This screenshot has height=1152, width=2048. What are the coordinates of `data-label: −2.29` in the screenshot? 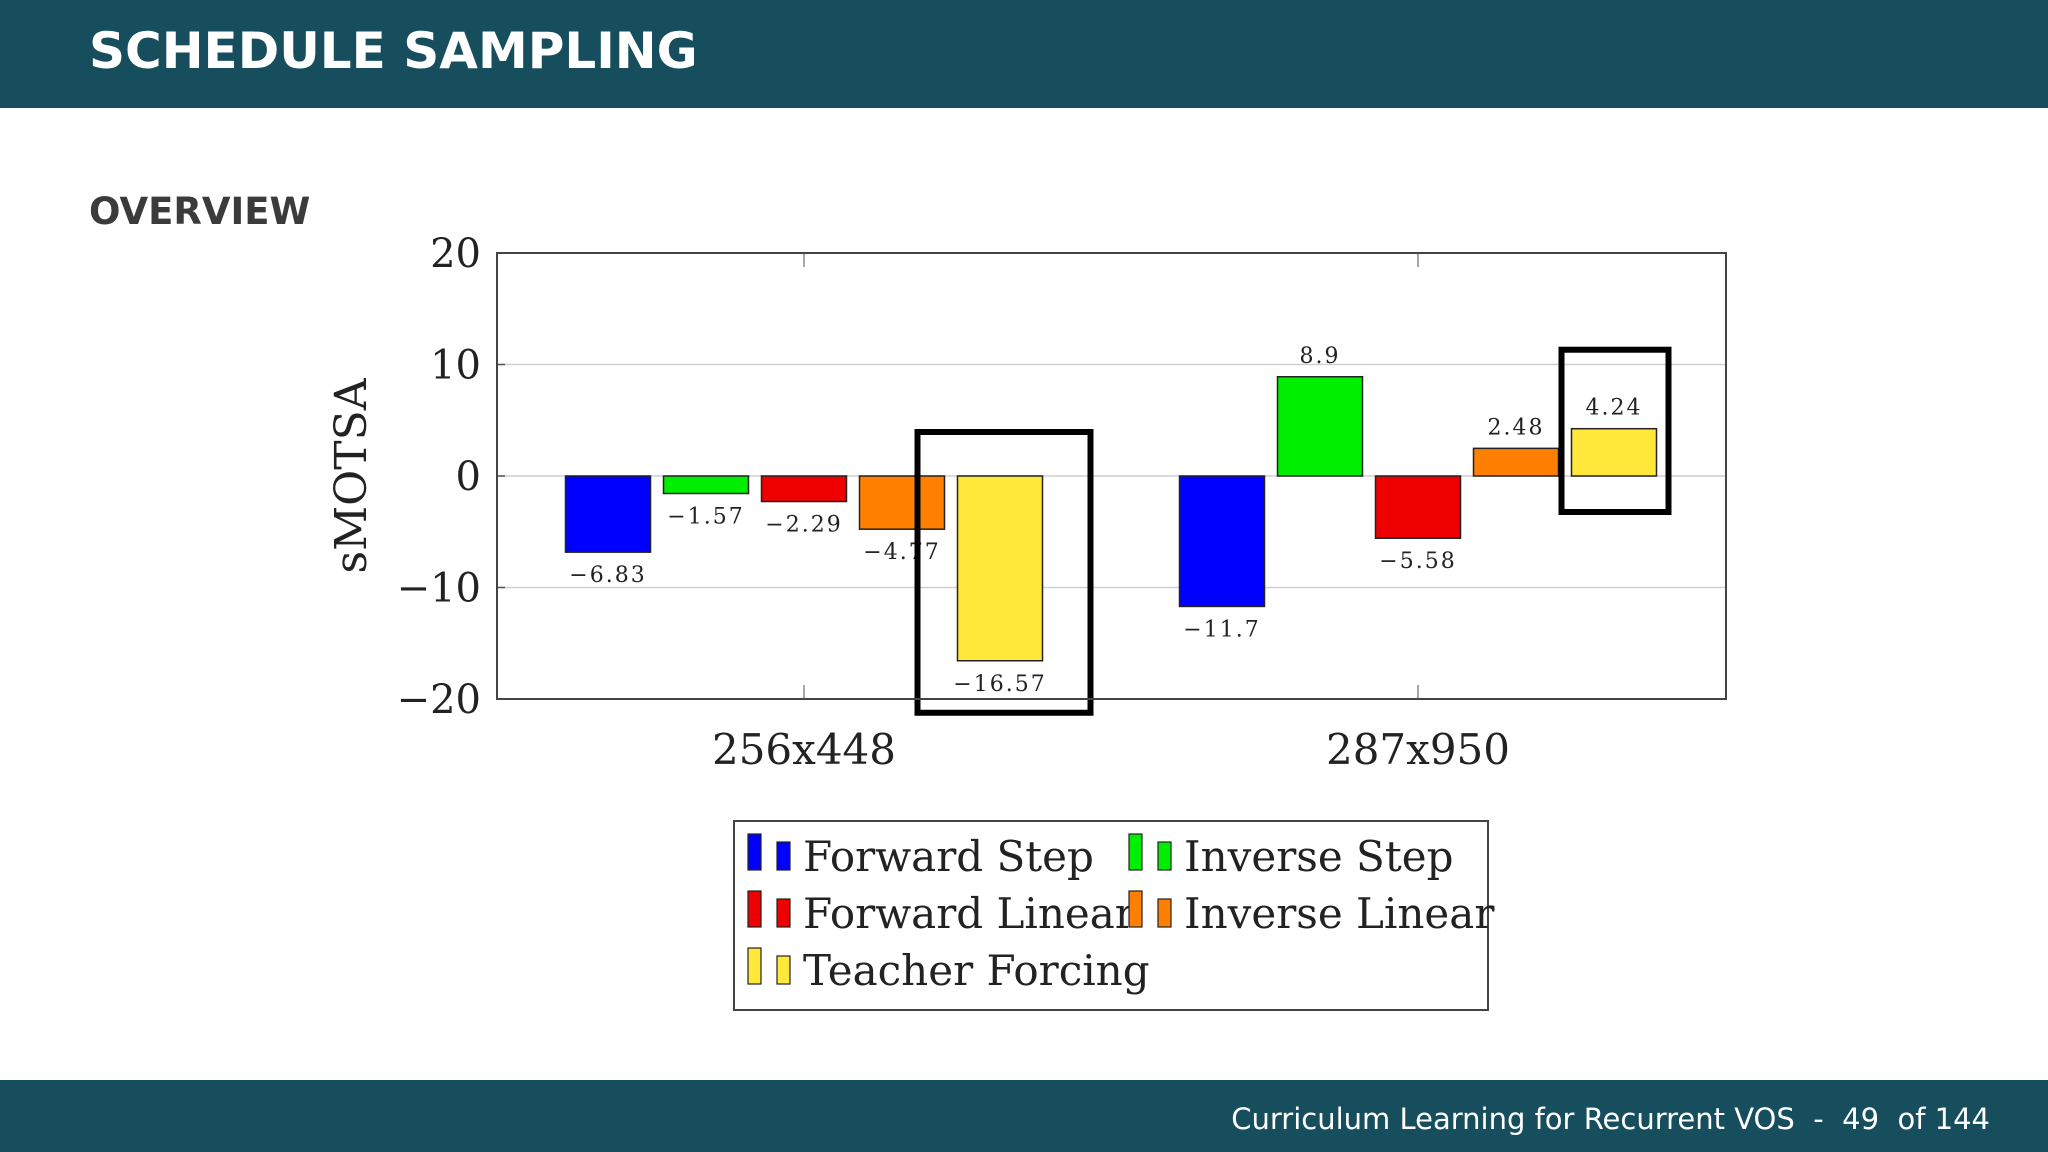 It's located at (803, 525).